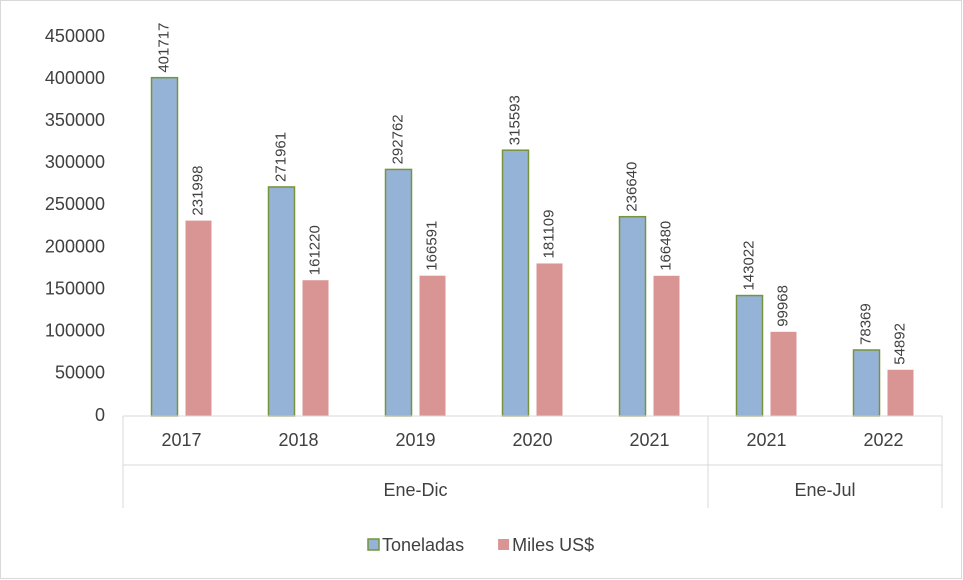 The width and height of the screenshot is (963, 580). What do you see at coordinates (75, 246) in the screenshot?
I see `y-tick-label: 200000` at bounding box center [75, 246].